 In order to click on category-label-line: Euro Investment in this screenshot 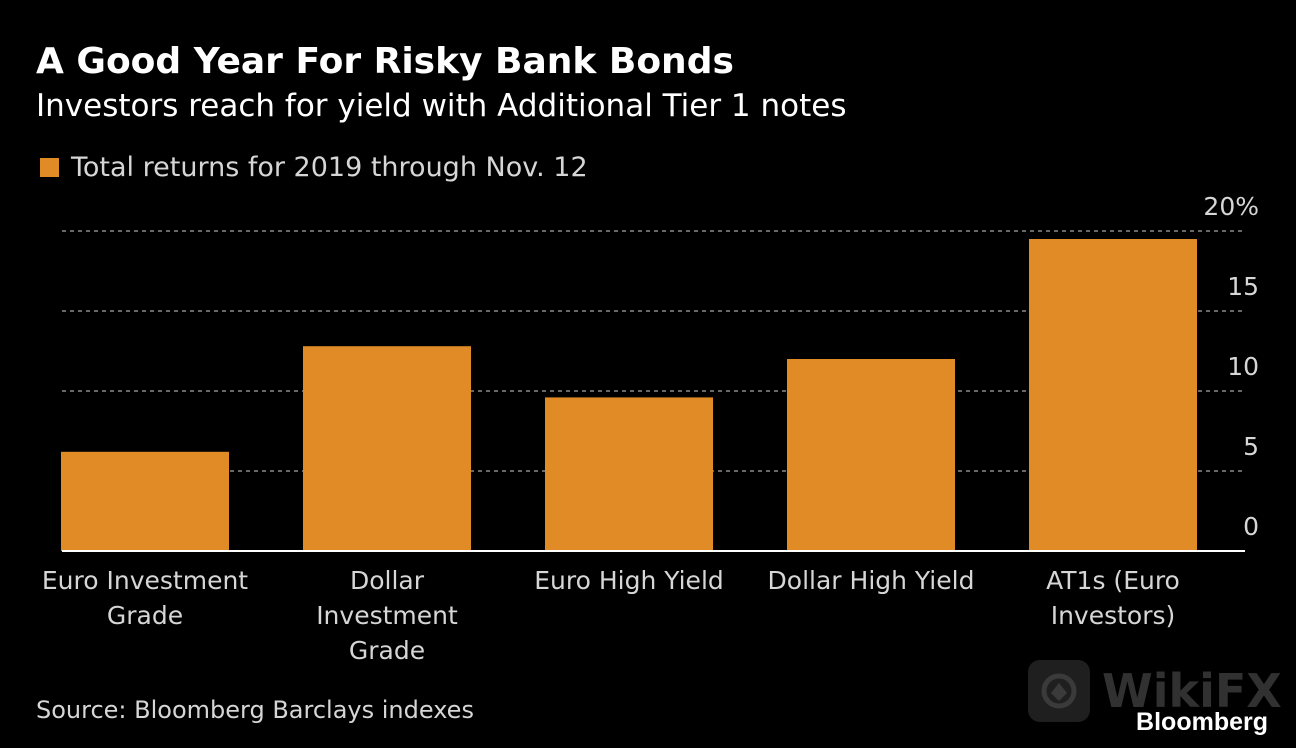, I will do `click(145, 580)`.